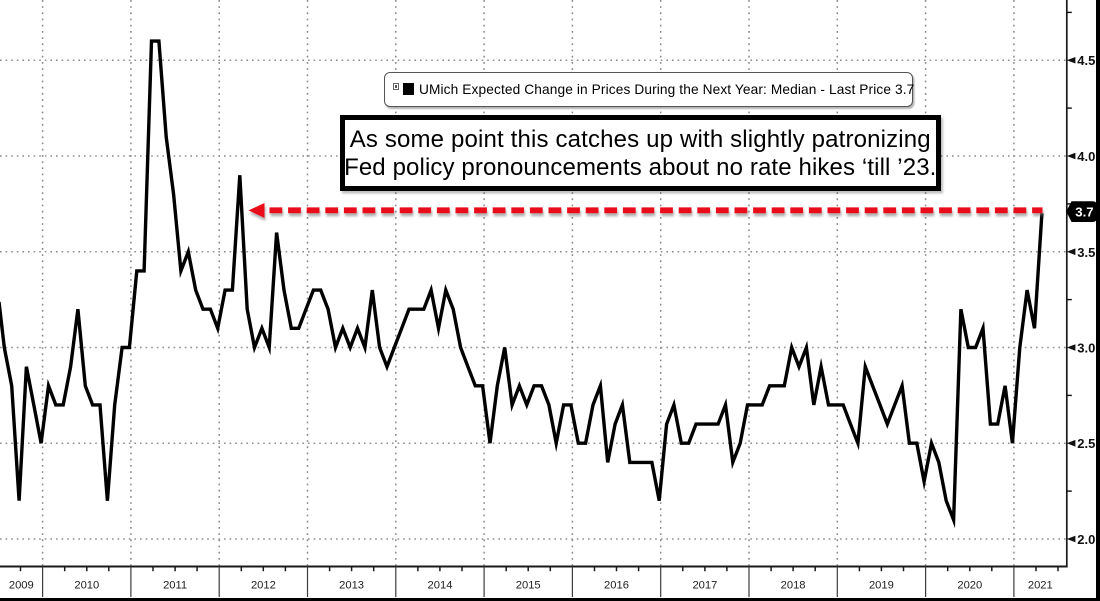  I want to click on svg-text: 4.5, so click(1086, 60).